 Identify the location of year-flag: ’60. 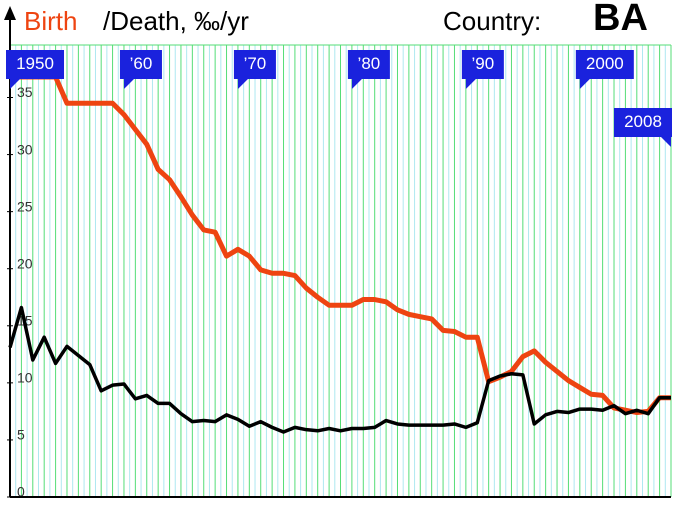
(140, 69).